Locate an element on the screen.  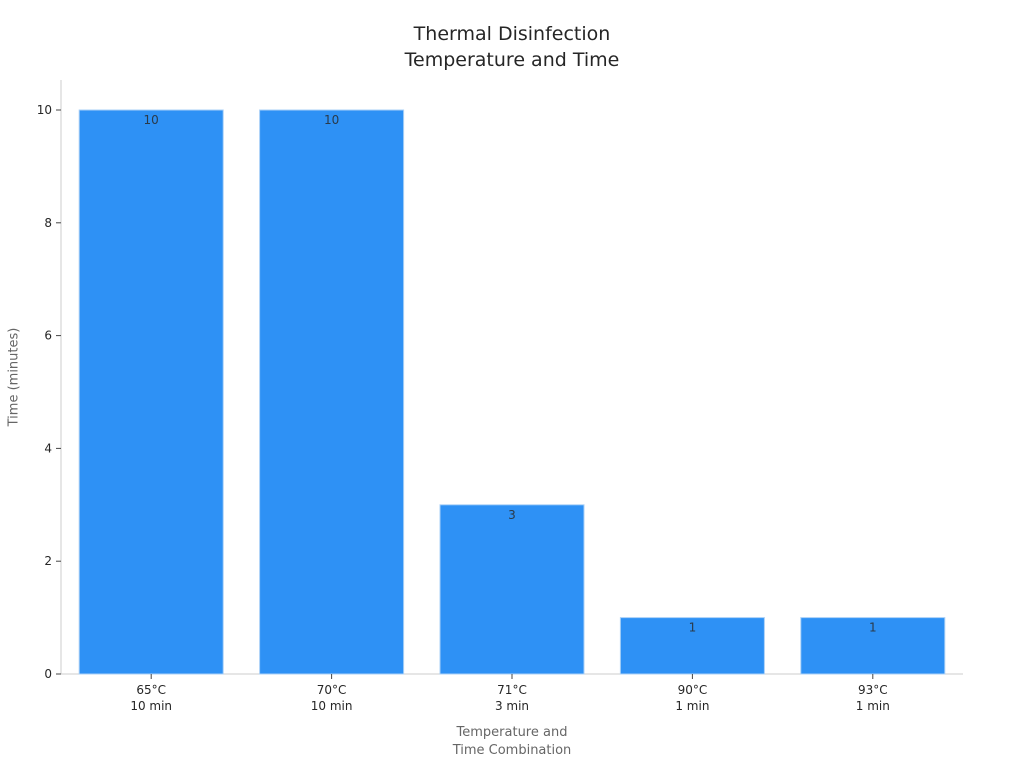
x-axis-label-line-2: Time Combination is located at coordinates (512, 750).